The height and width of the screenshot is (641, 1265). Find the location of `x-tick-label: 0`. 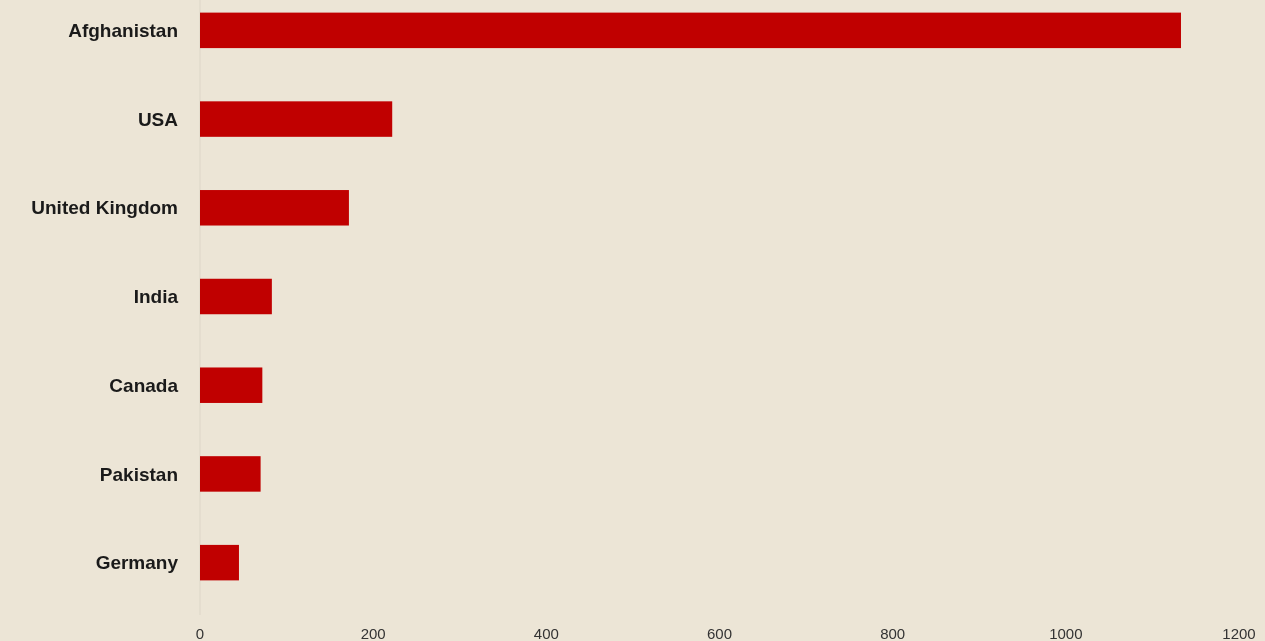

x-tick-label: 0 is located at coordinates (200, 633).